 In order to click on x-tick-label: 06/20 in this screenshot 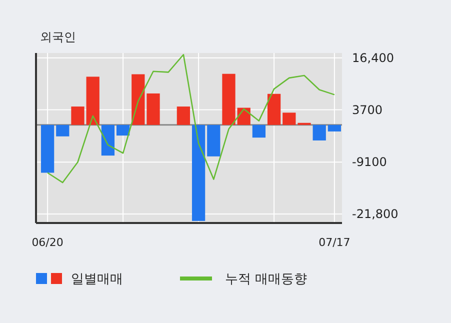, I will do `click(48, 242)`.